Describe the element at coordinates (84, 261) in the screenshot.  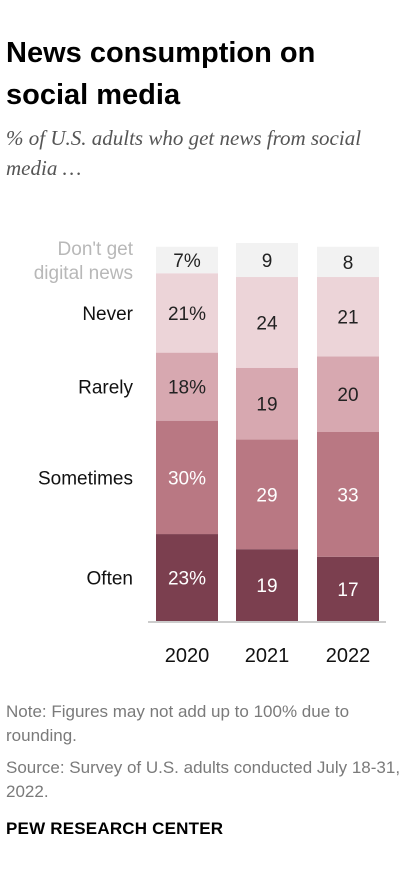
I see `legend-label-don-t-get-digital-news: Don't get digital news` at that location.